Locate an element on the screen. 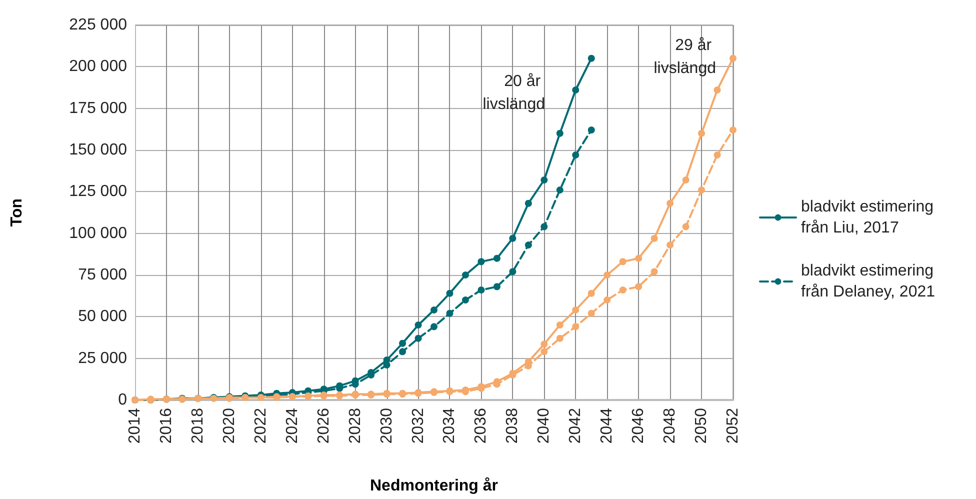 The width and height of the screenshot is (976, 499). x-tick-label: 2038 is located at coordinates (513, 426).